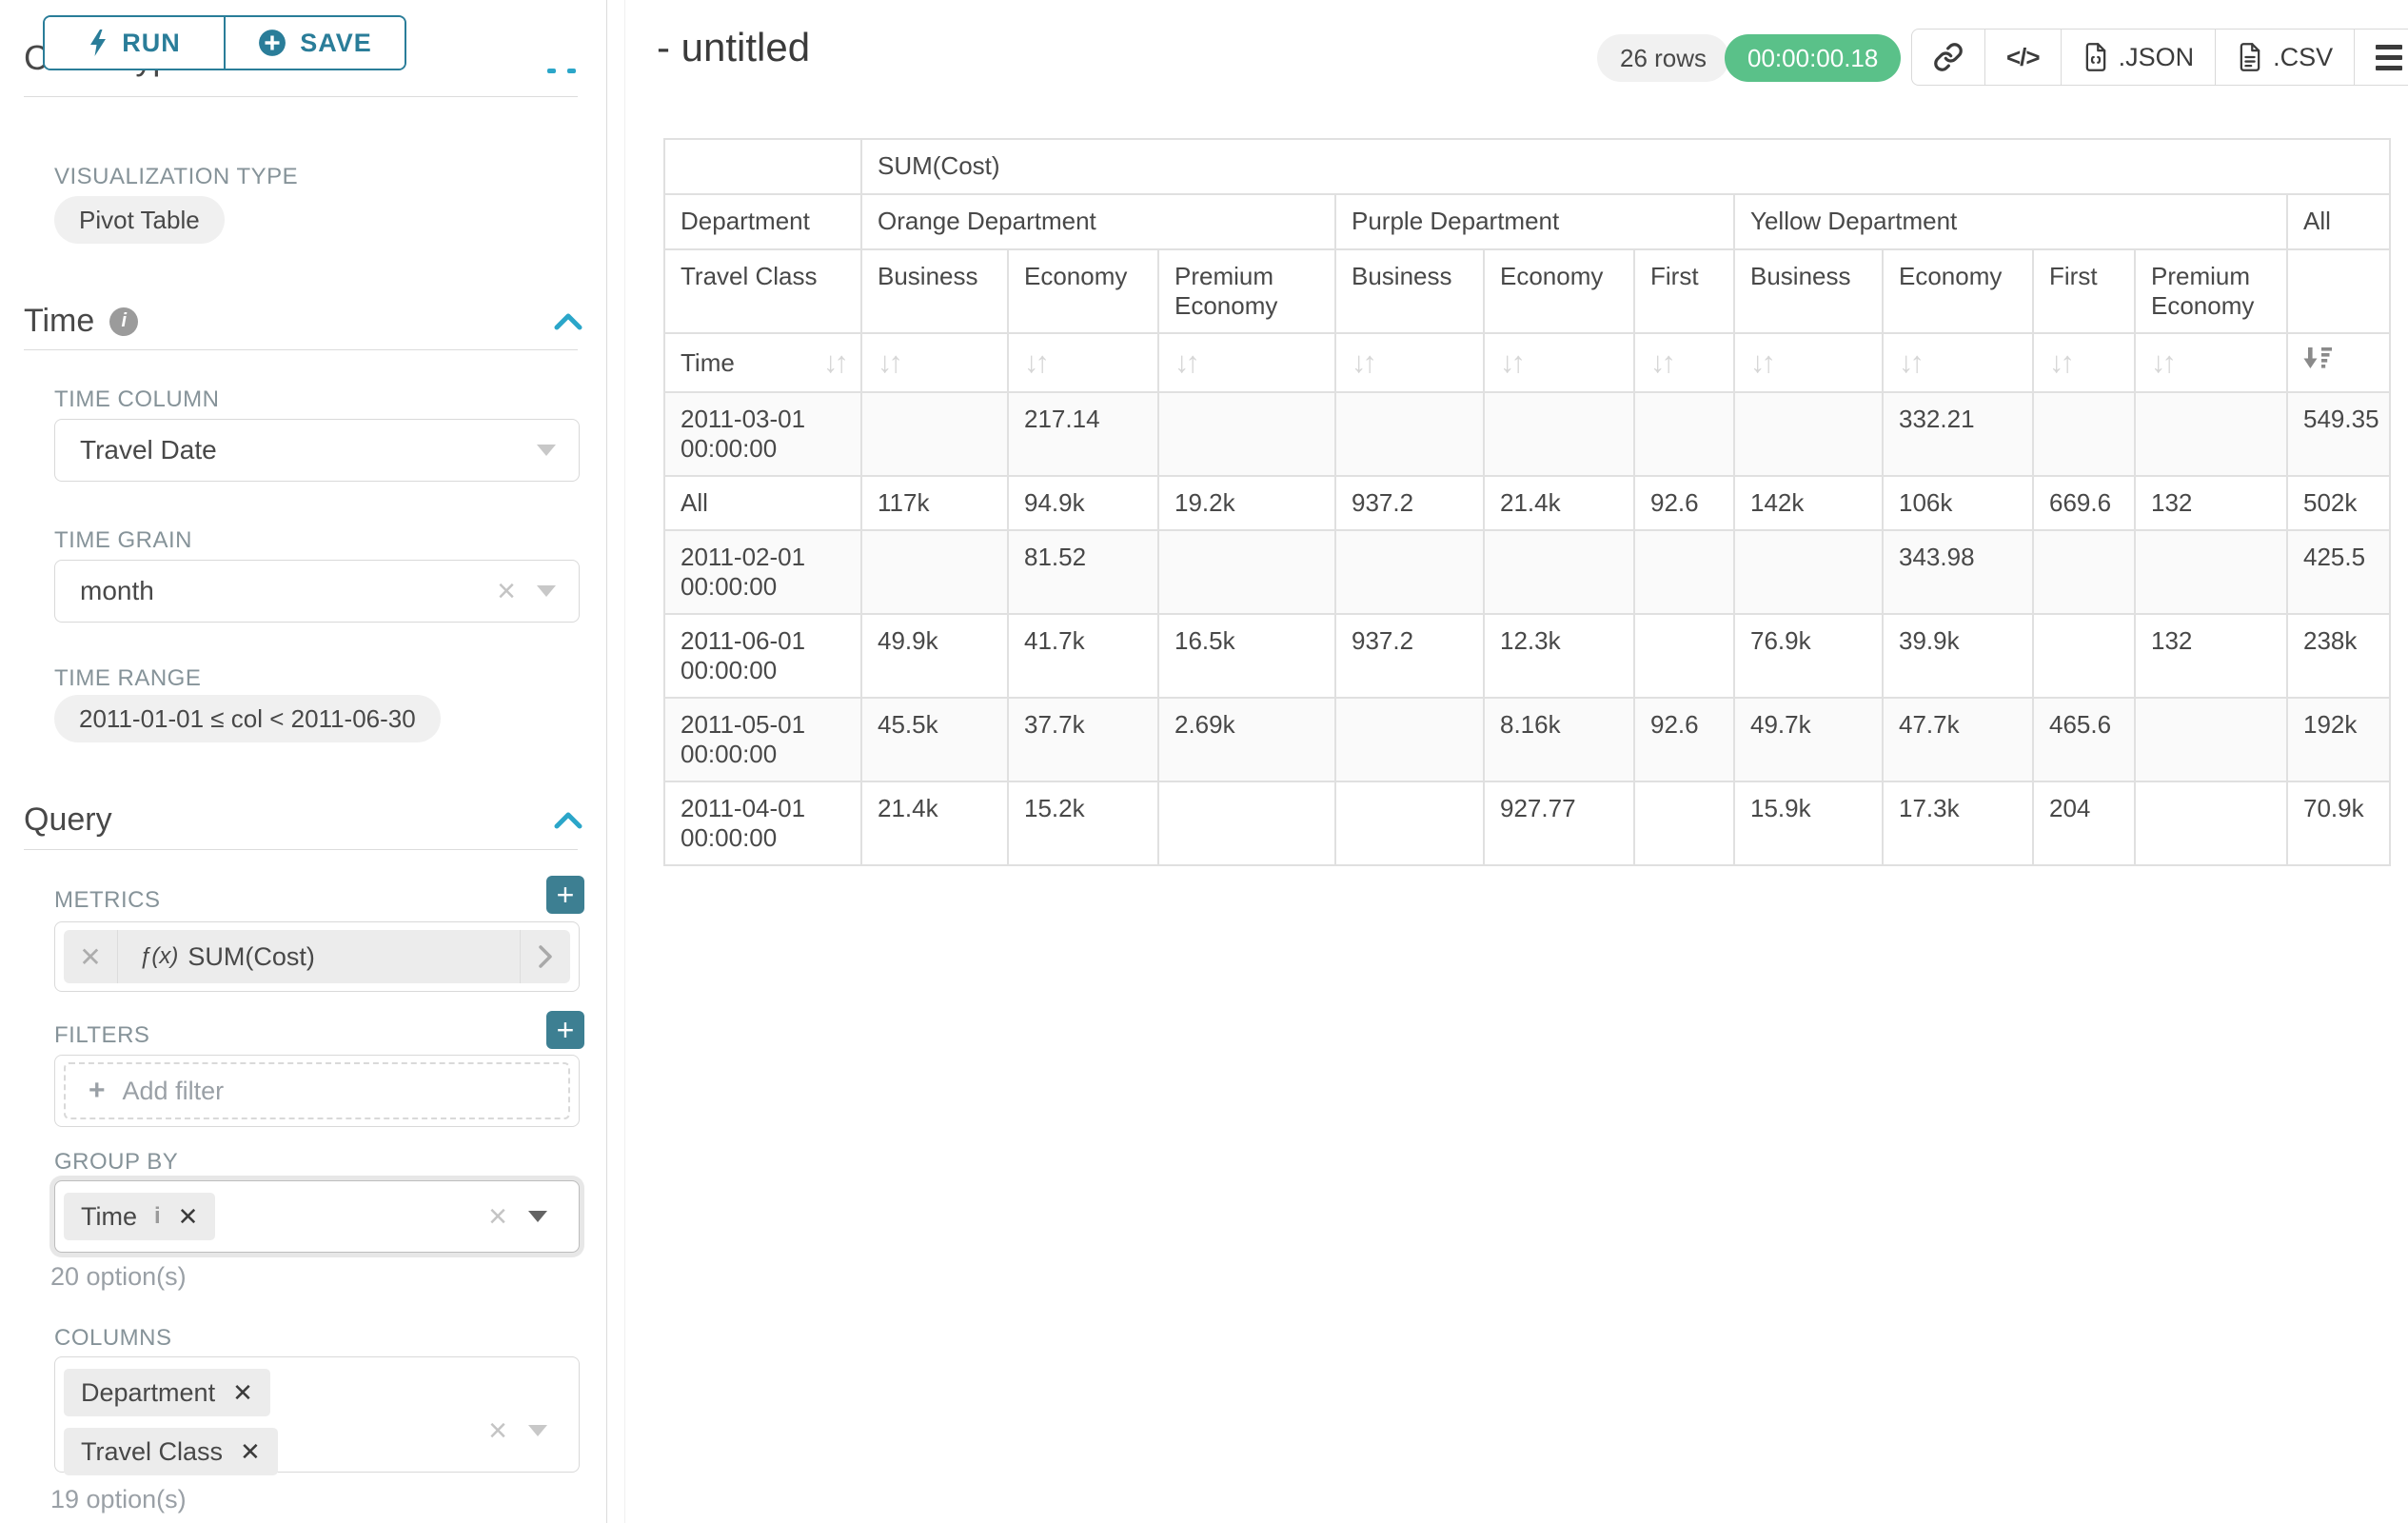  What do you see at coordinates (762, 363) in the screenshot?
I see `rows-dimension-sort-header: Time ↓↑` at bounding box center [762, 363].